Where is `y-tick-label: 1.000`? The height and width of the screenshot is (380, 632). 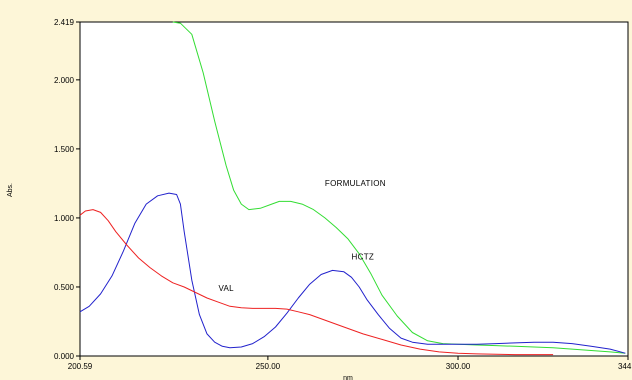
y-tick-label: 1.000 is located at coordinates (64, 218).